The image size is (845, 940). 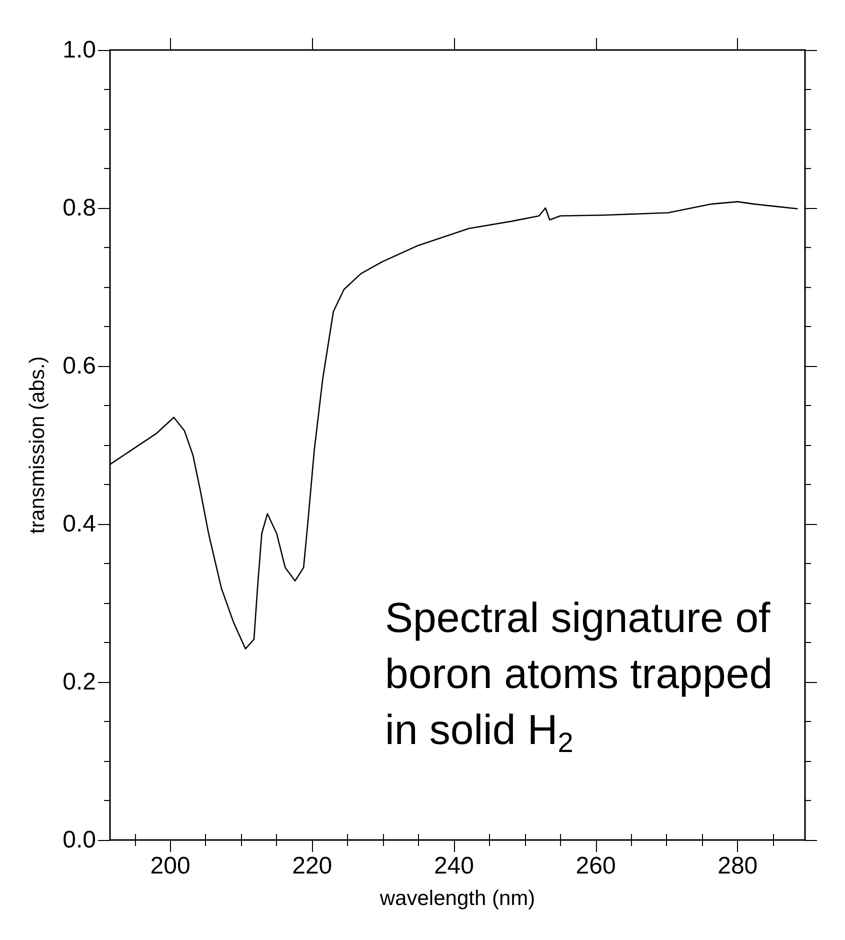 What do you see at coordinates (79, 50) in the screenshot?
I see `y-tick-label: 1.0` at bounding box center [79, 50].